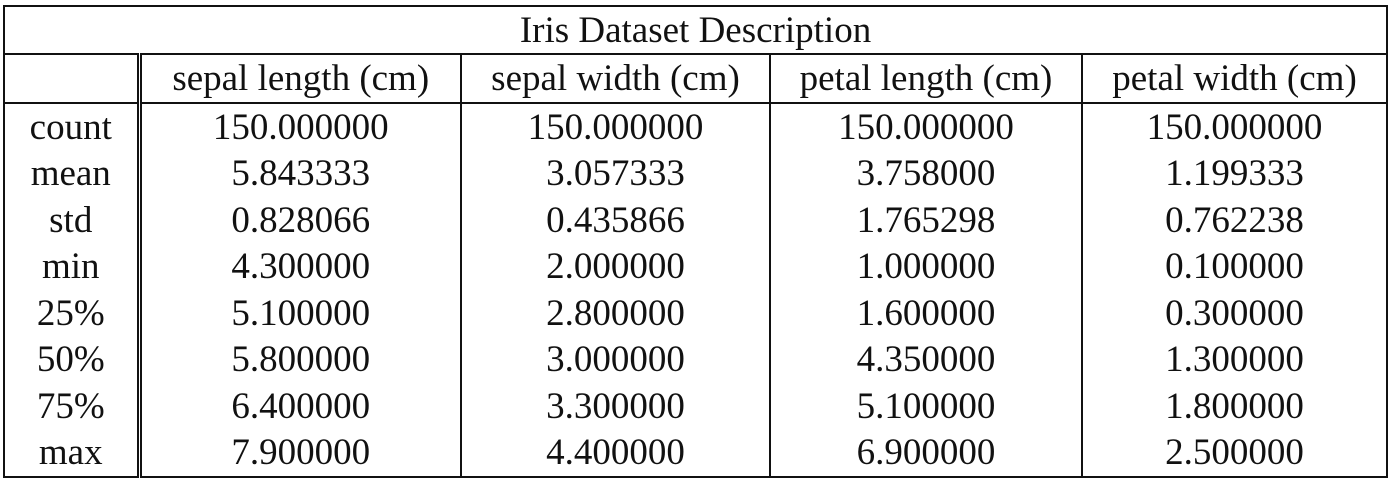 This screenshot has width=1389, height=480. Describe the element at coordinates (926, 453) in the screenshot. I see `cell-petal-length: 6.900000` at that location.